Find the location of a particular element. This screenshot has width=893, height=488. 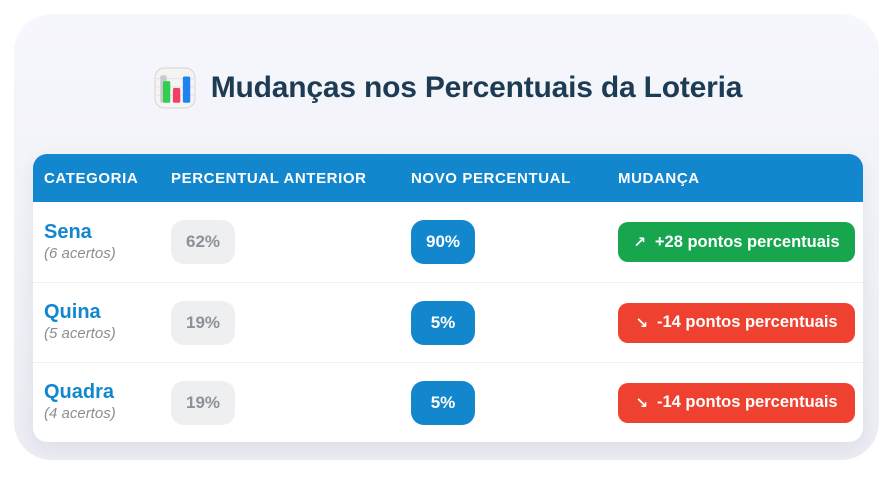

change-badge: ↗ +28 pontos percentuais is located at coordinates (736, 242).